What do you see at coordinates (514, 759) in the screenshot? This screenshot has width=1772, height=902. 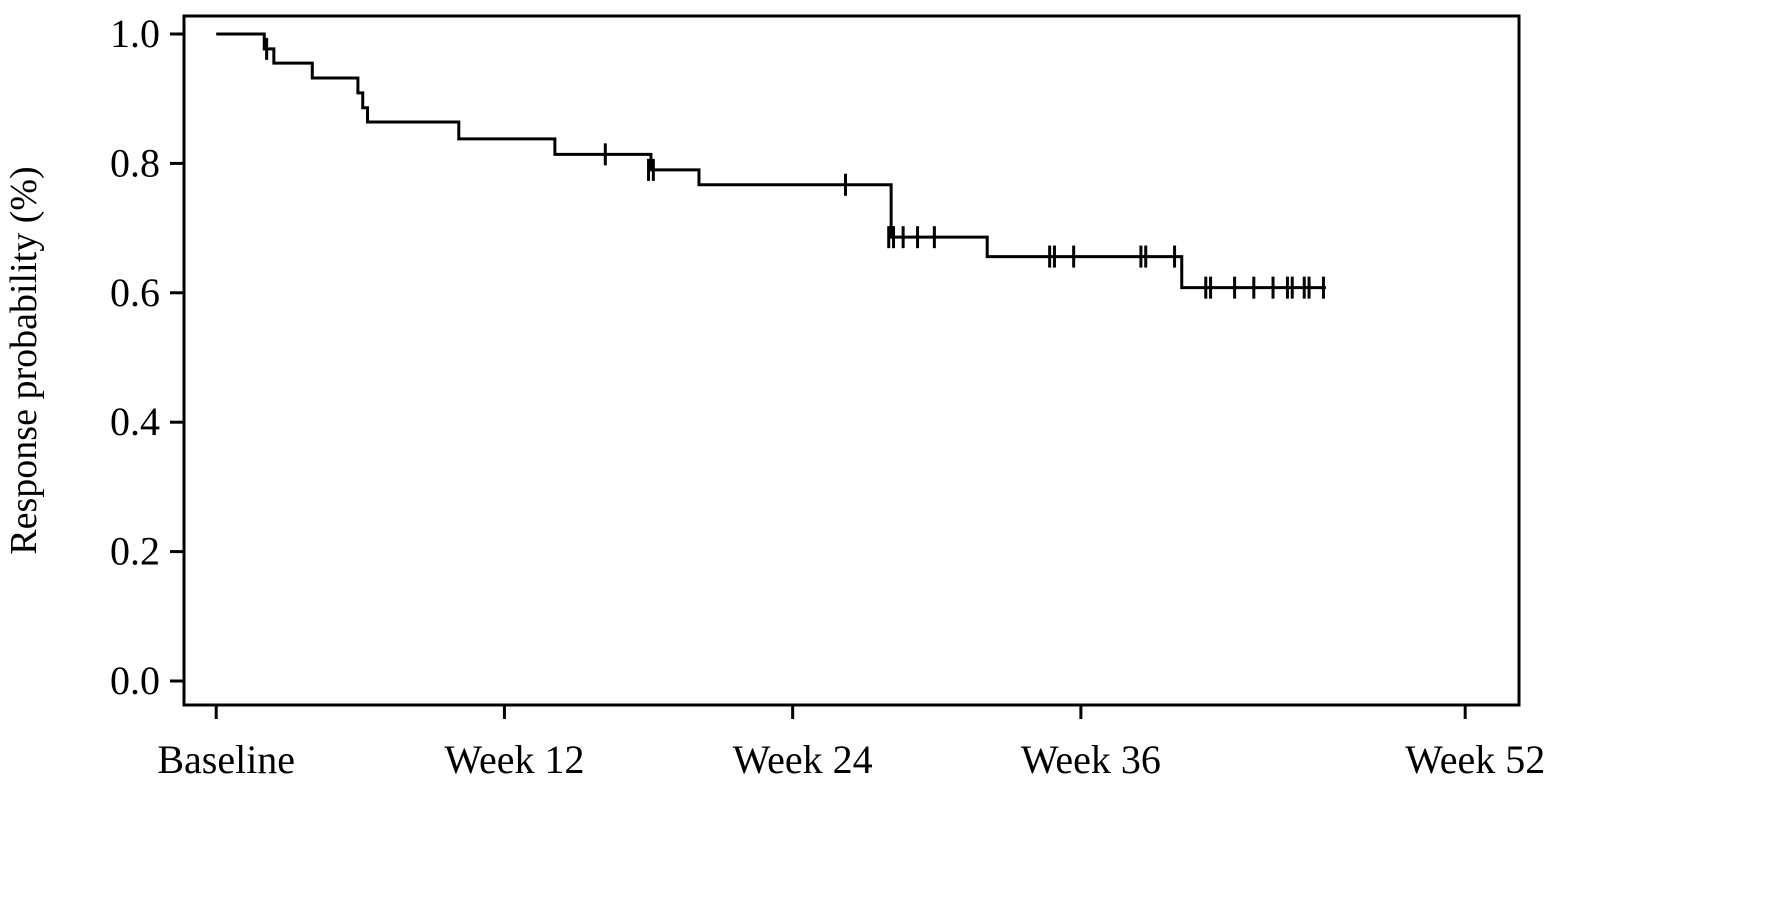 I see `x-tick-label: Week 12` at bounding box center [514, 759].